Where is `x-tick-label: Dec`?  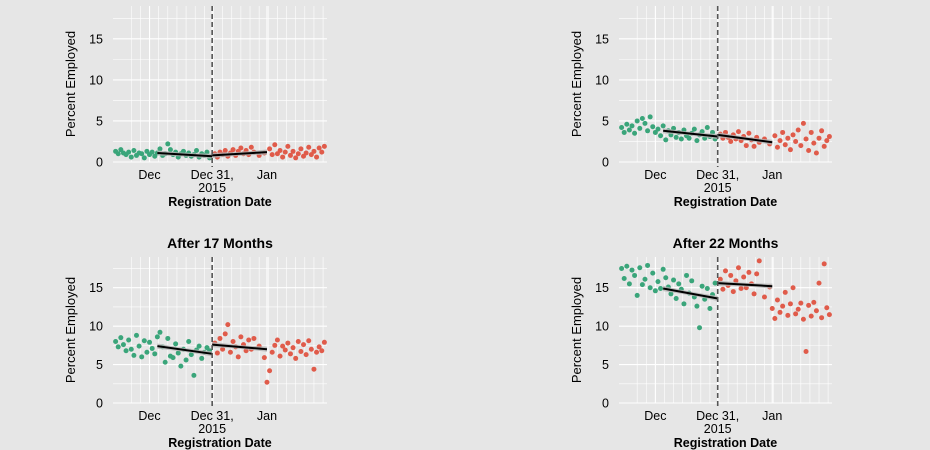 x-tick-label: Dec is located at coordinates (655, 175).